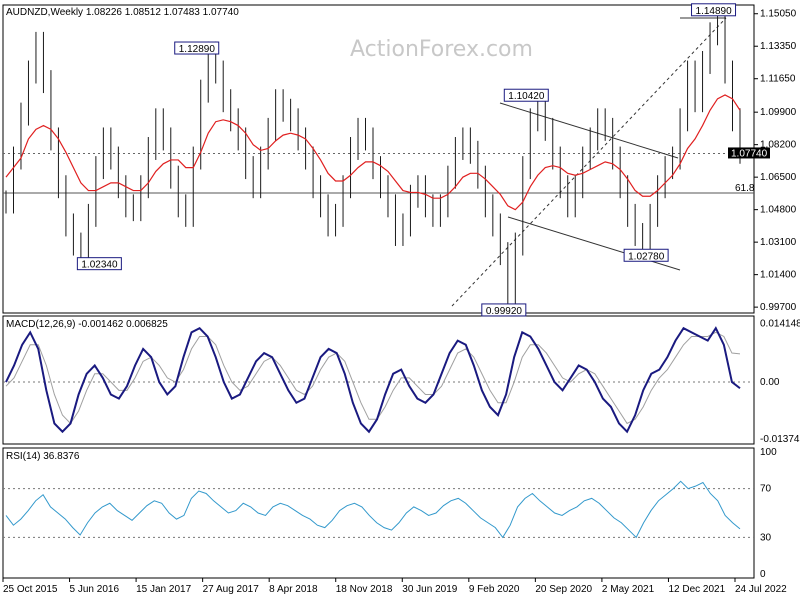 The height and width of the screenshot is (600, 800). Describe the element at coordinates (778, 307) in the screenshot. I see `price-tick-label: 0.99700` at that location.